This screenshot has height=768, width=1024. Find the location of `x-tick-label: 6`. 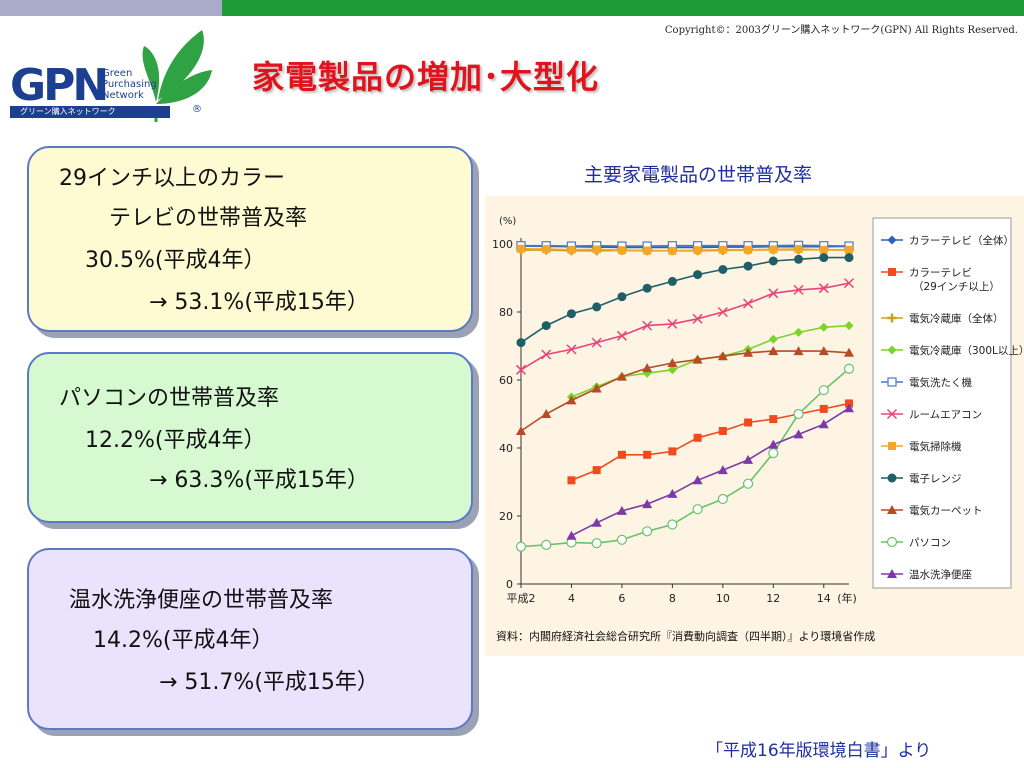

x-tick-label: 6 is located at coordinates (621, 598).